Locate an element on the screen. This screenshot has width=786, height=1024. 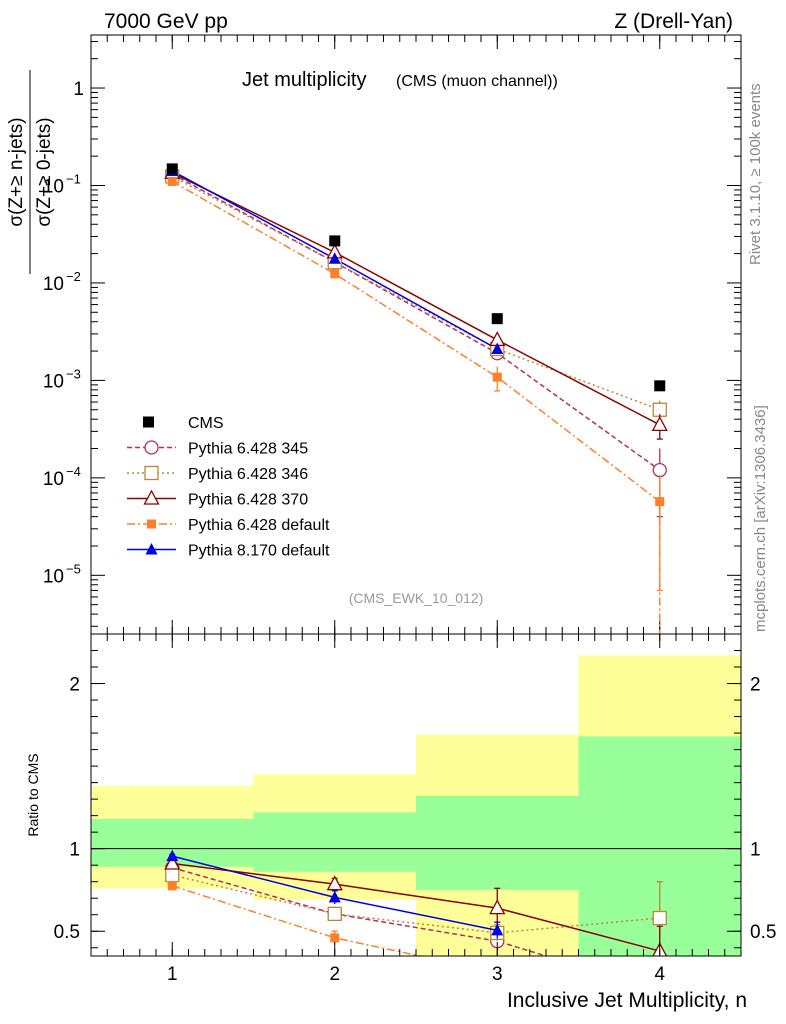
y-tick-label-exponent: −3 is located at coordinates (73, 373).